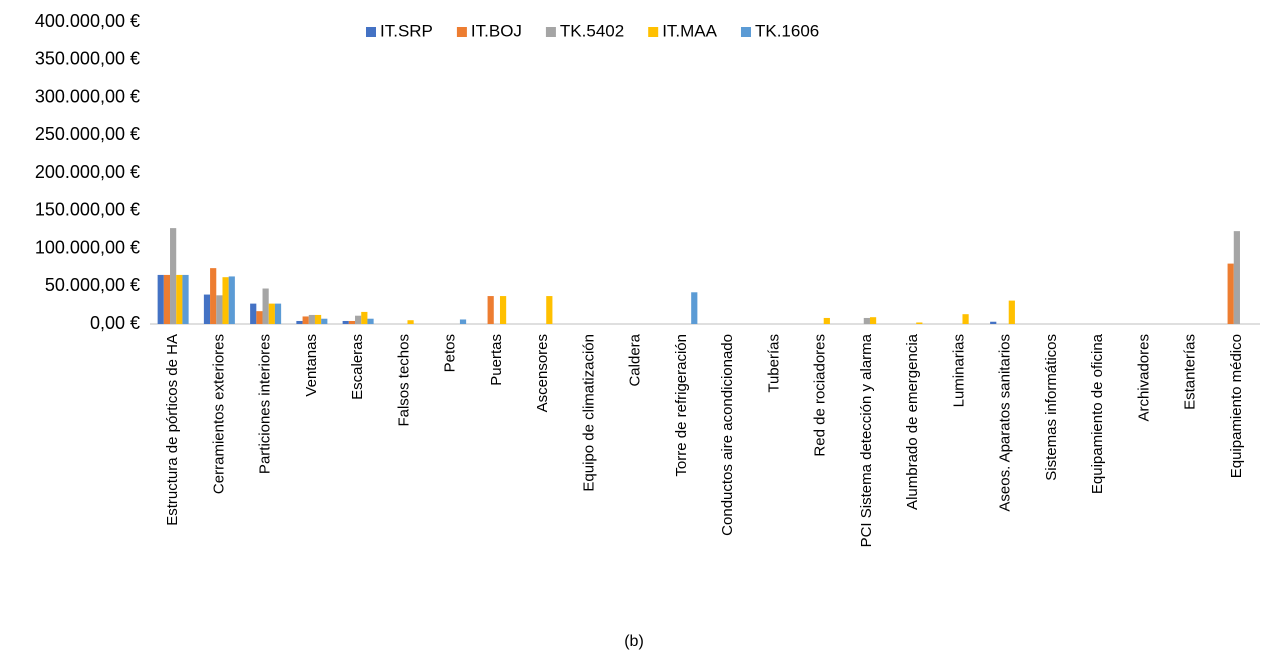 Image resolution: width=1267 pixels, height=657 pixels. What do you see at coordinates (87, 210) in the screenshot?
I see `y-tick-label: 150.000,00 €` at bounding box center [87, 210].